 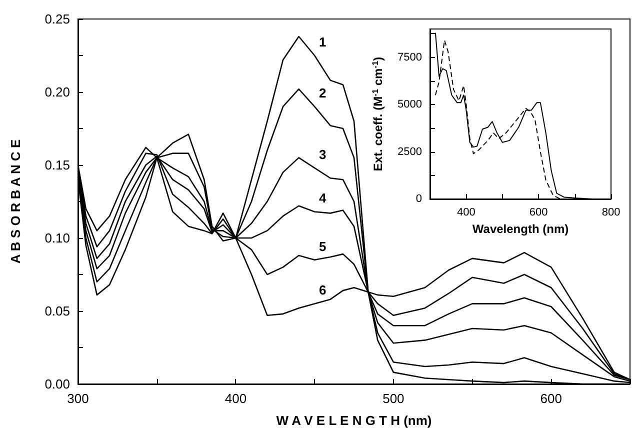 I want to click on series-label: 3, so click(x=322, y=154).